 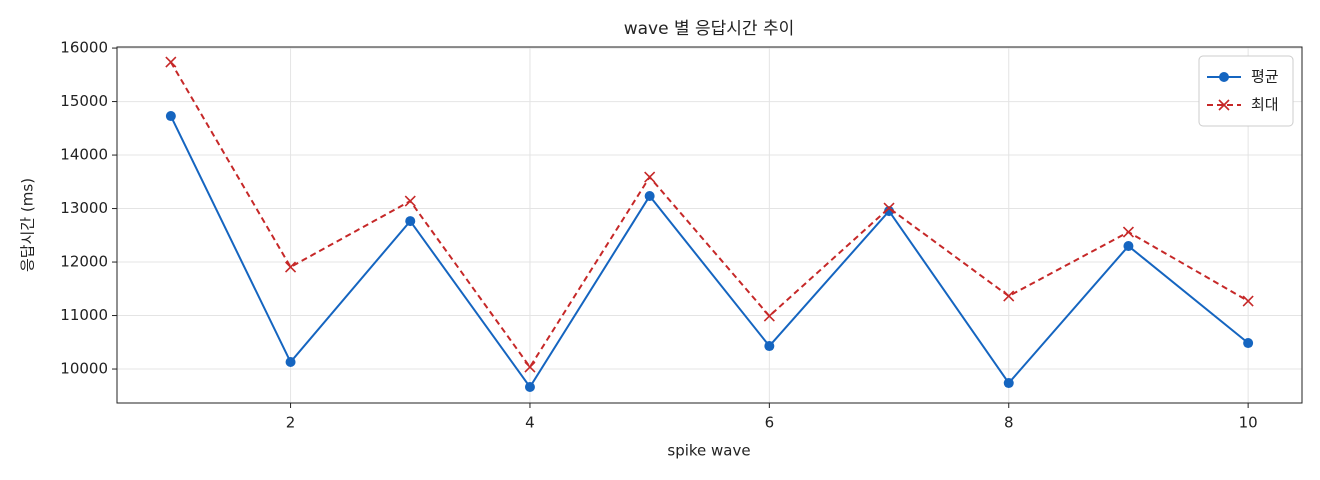 What do you see at coordinates (1248, 423) in the screenshot?
I see `x-tick-label: 10` at bounding box center [1248, 423].